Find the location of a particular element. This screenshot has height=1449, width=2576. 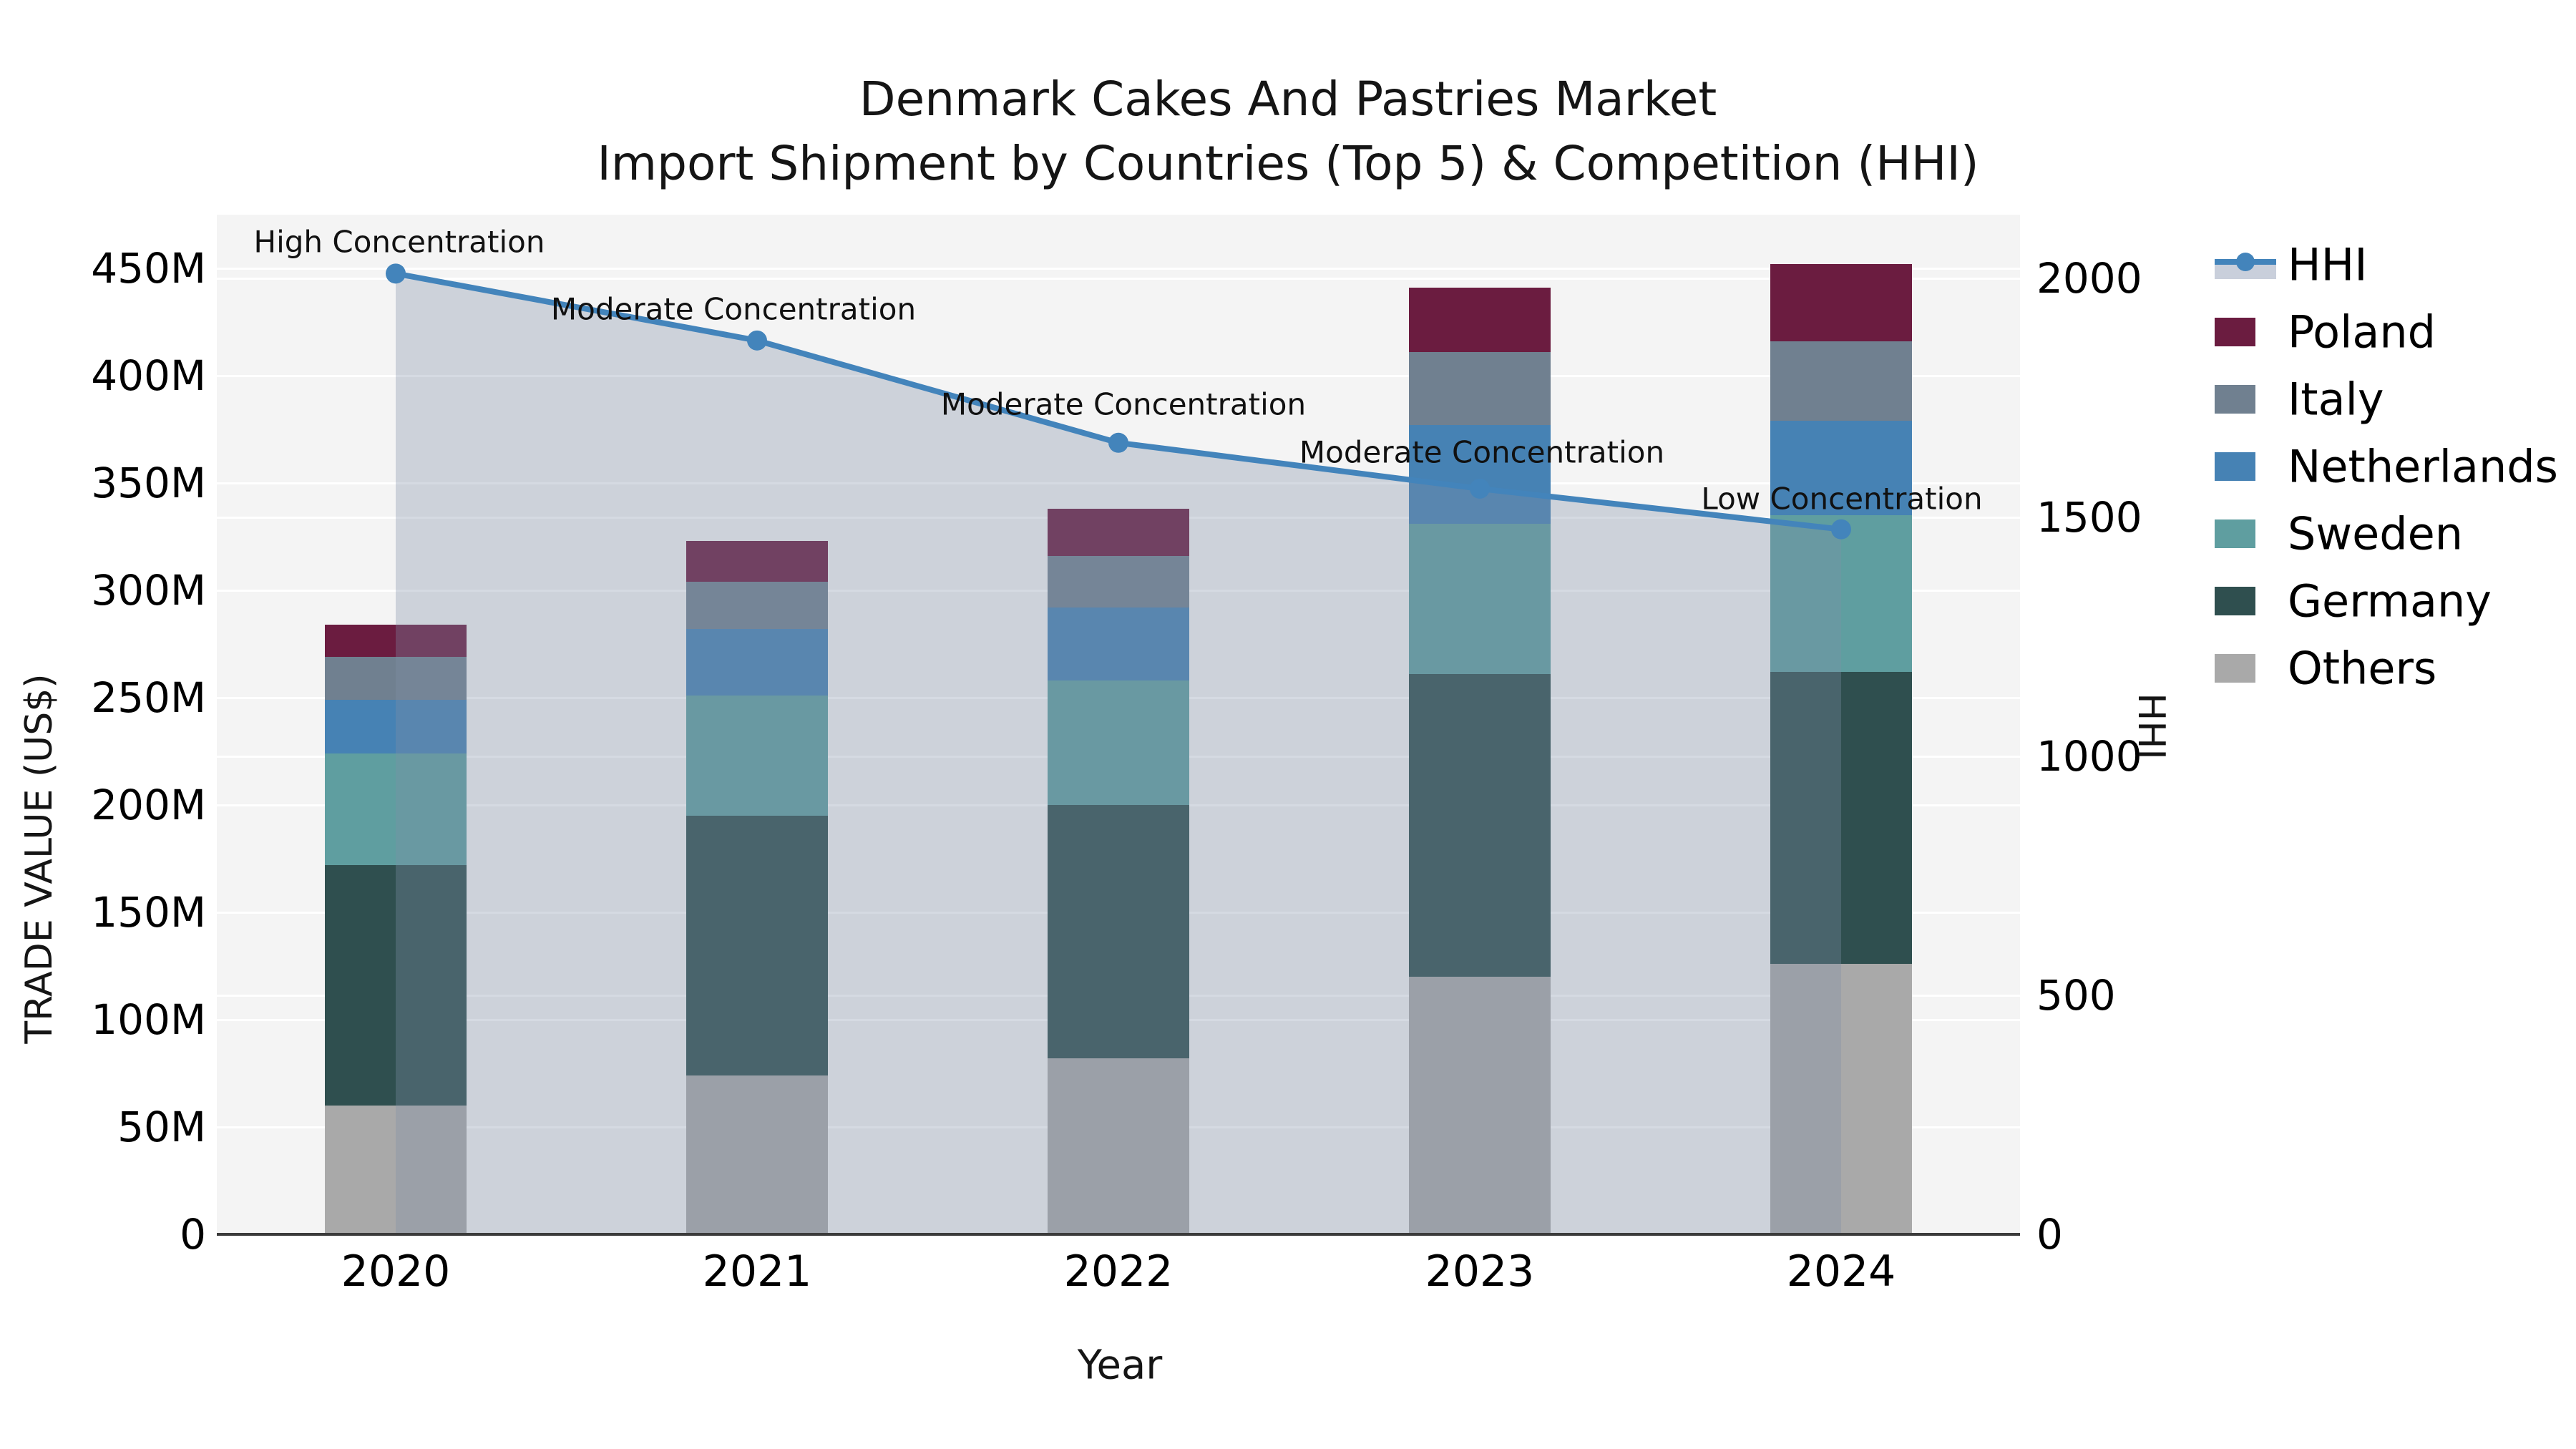

legend-swatch-others is located at coordinates (2235, 668).